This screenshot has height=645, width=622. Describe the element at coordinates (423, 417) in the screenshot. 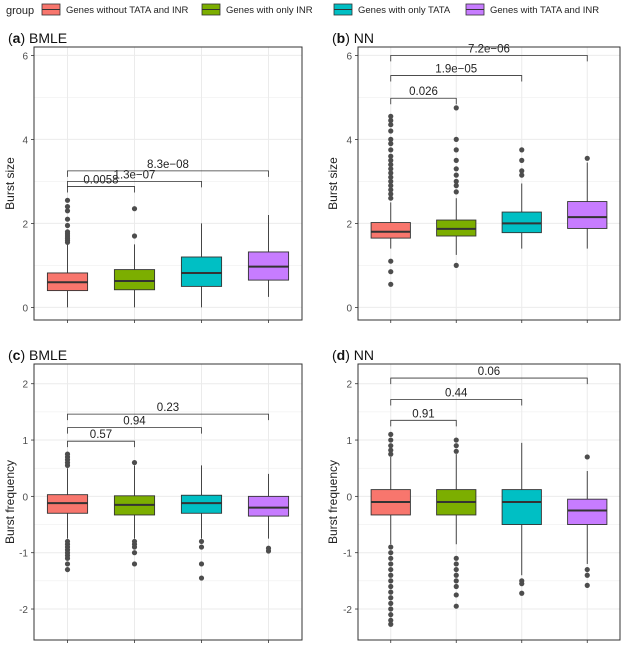

I see `comparison-bracket: 0.91` at that location.